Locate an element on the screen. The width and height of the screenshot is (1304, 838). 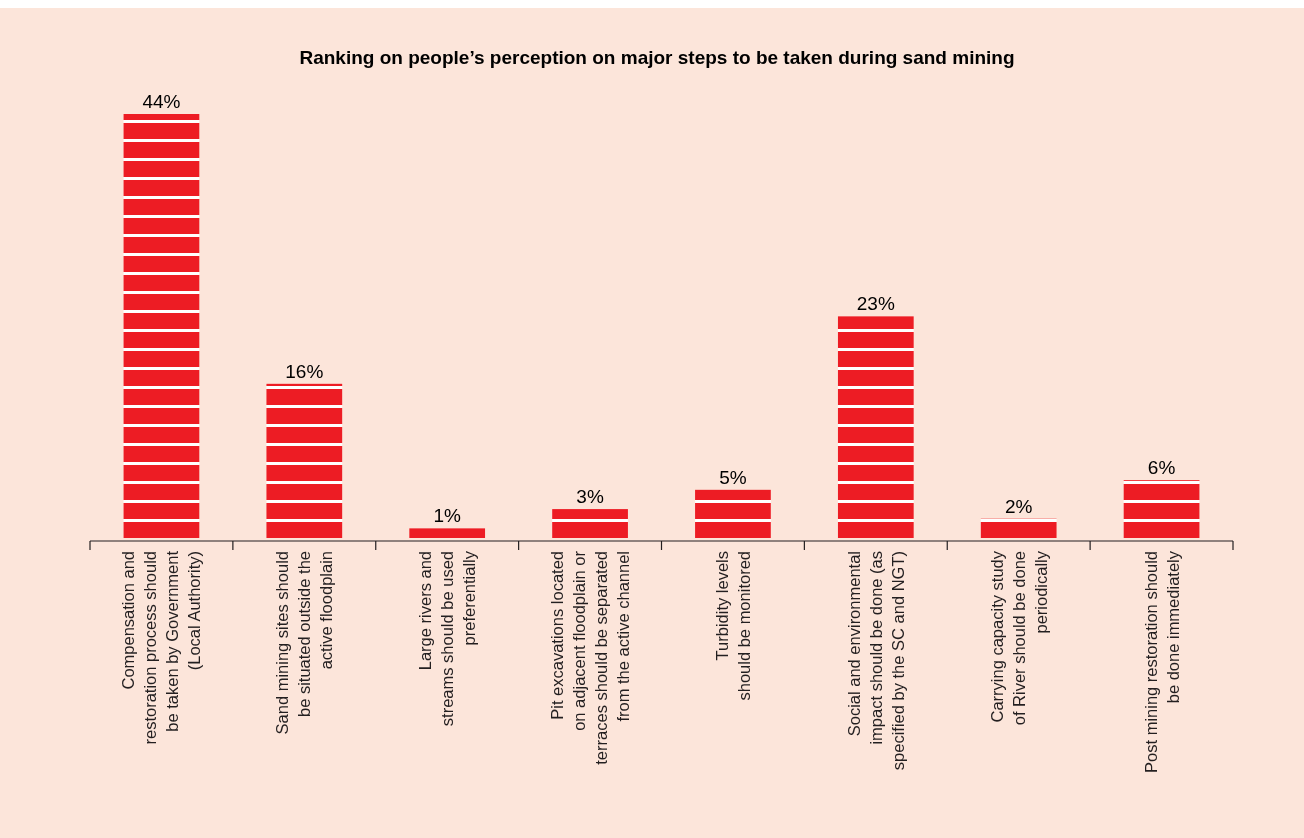
data-label: 6% is located at coordinates (1161, 468).